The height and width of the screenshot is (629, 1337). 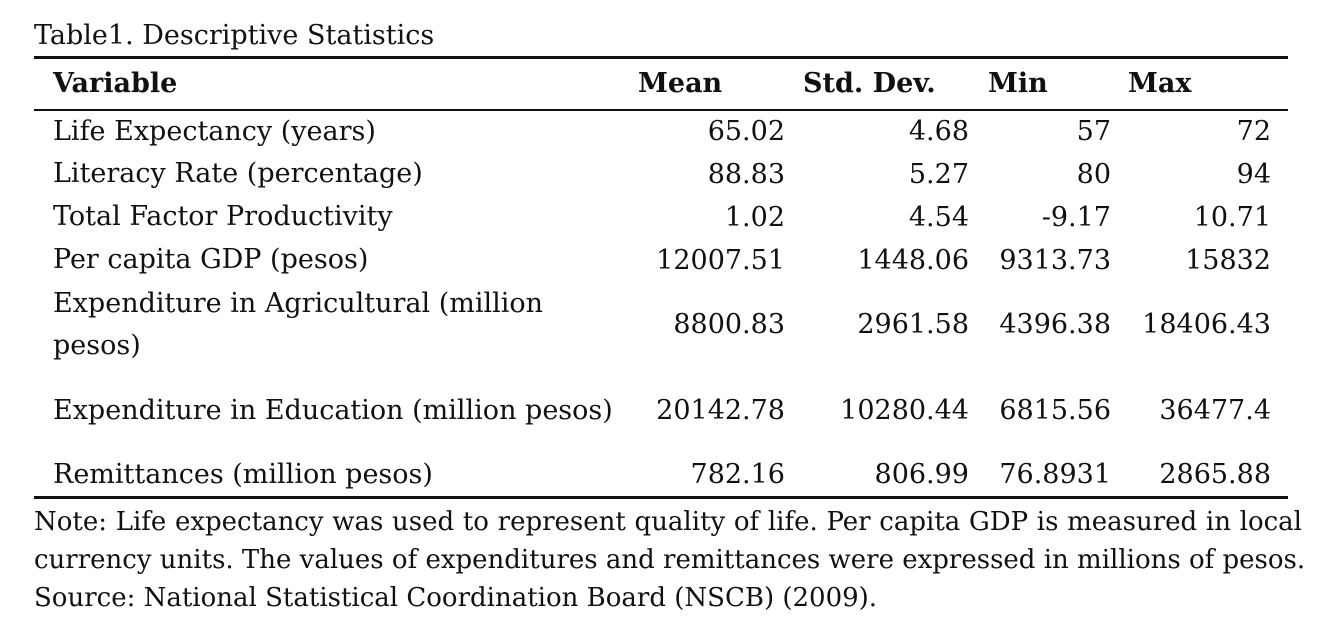 What do you see at coordinates (234, 35) in the screenshot?
I see `table-caption: Table1. Descriptive Statistics` at bounding box center [234, 35].